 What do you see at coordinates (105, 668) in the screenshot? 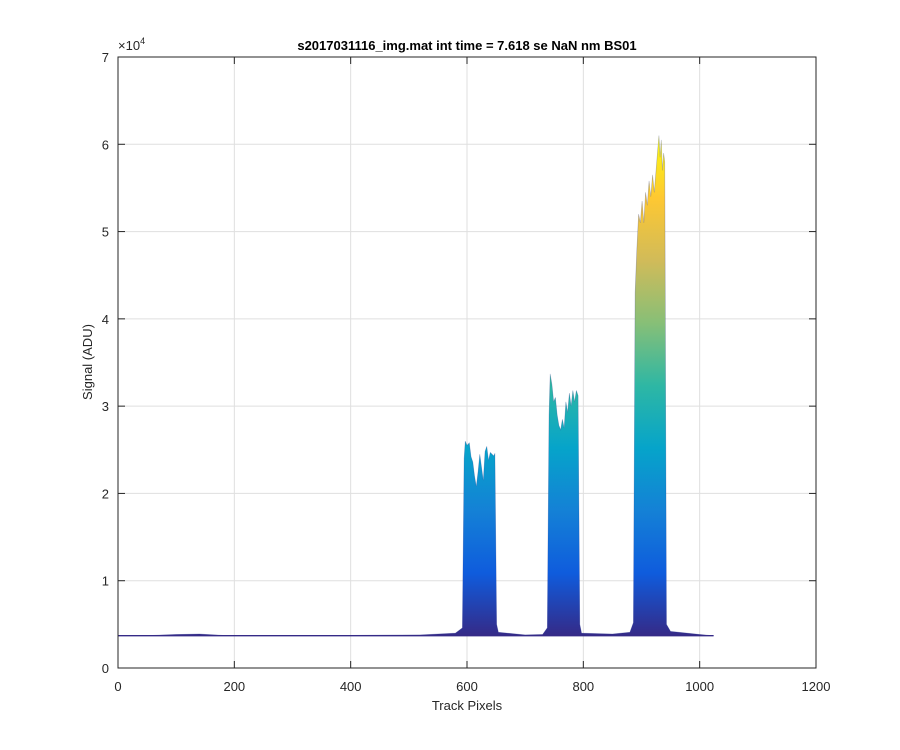
I see `y-tick-label: 0` at bounding box center [105, 668].